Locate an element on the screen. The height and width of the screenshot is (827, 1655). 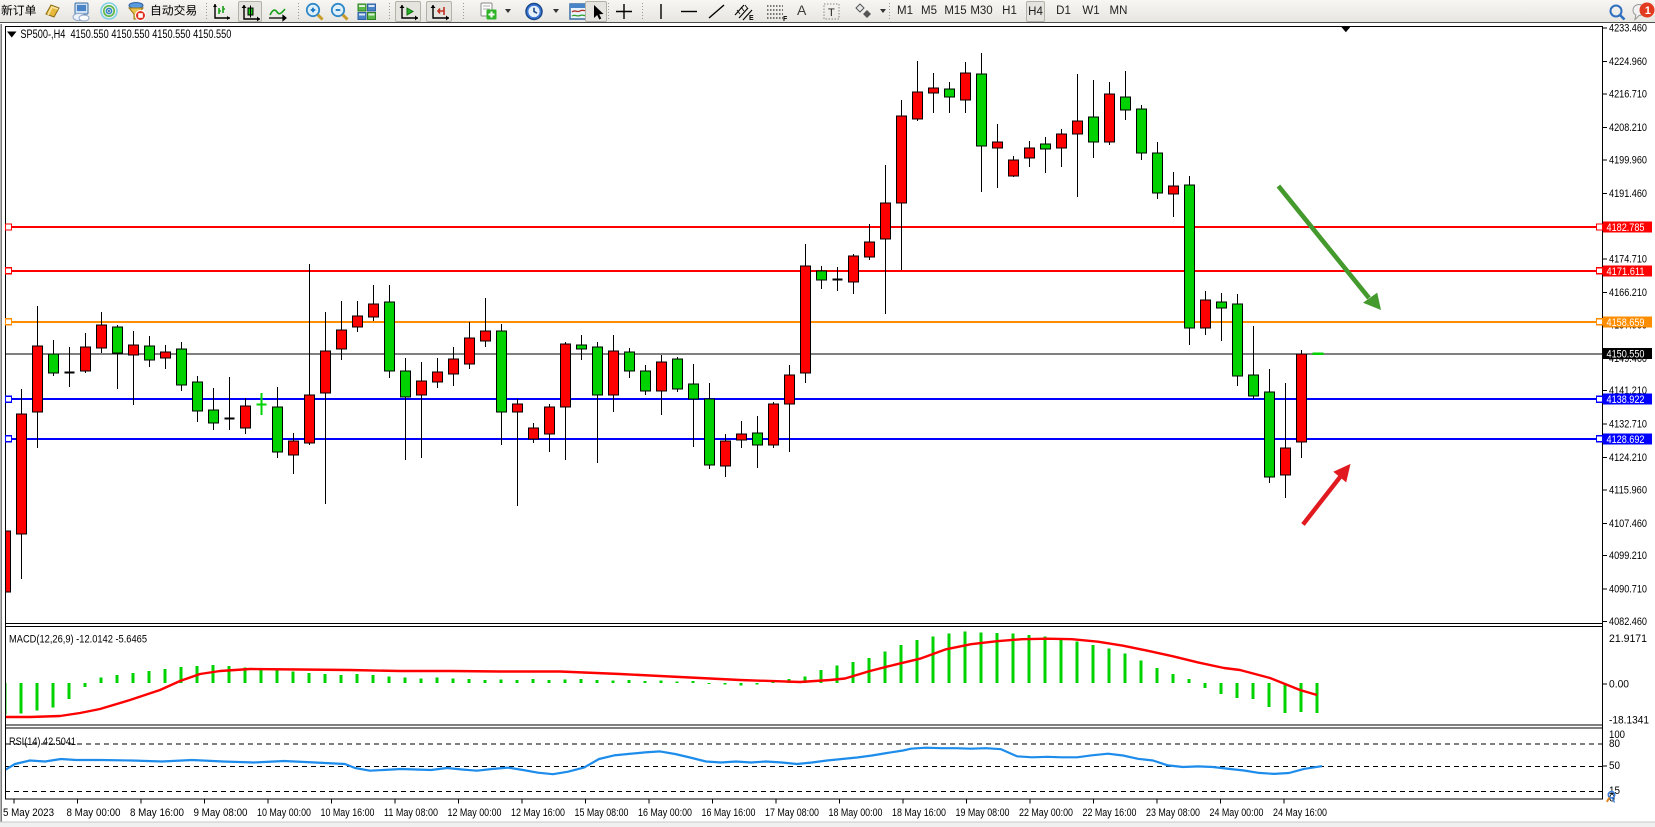
svg-text: -18.1341 is located at coordinates (1629, 721).